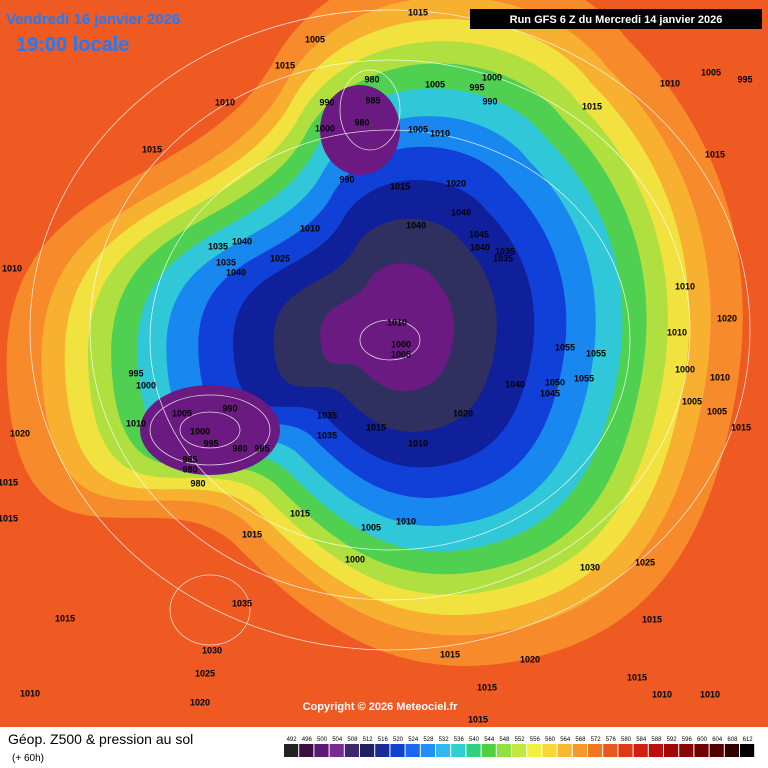 The height and width of the screenshot is (768, 768). What do you see at coordinates (611, 740) in the screenshot?
I see `colorbar-label: 576` at bounding box center [611, 740].